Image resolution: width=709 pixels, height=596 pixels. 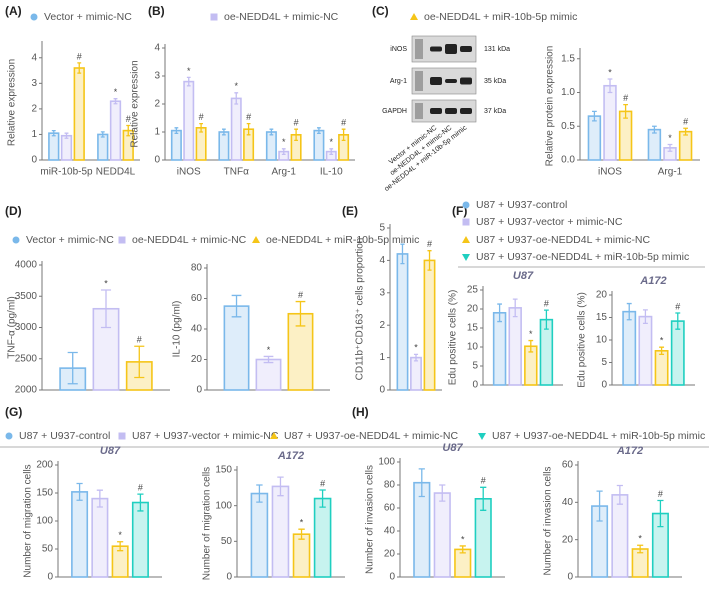 I want to click on blot-protein-label: Arg-1, so click(x=398, y=81).